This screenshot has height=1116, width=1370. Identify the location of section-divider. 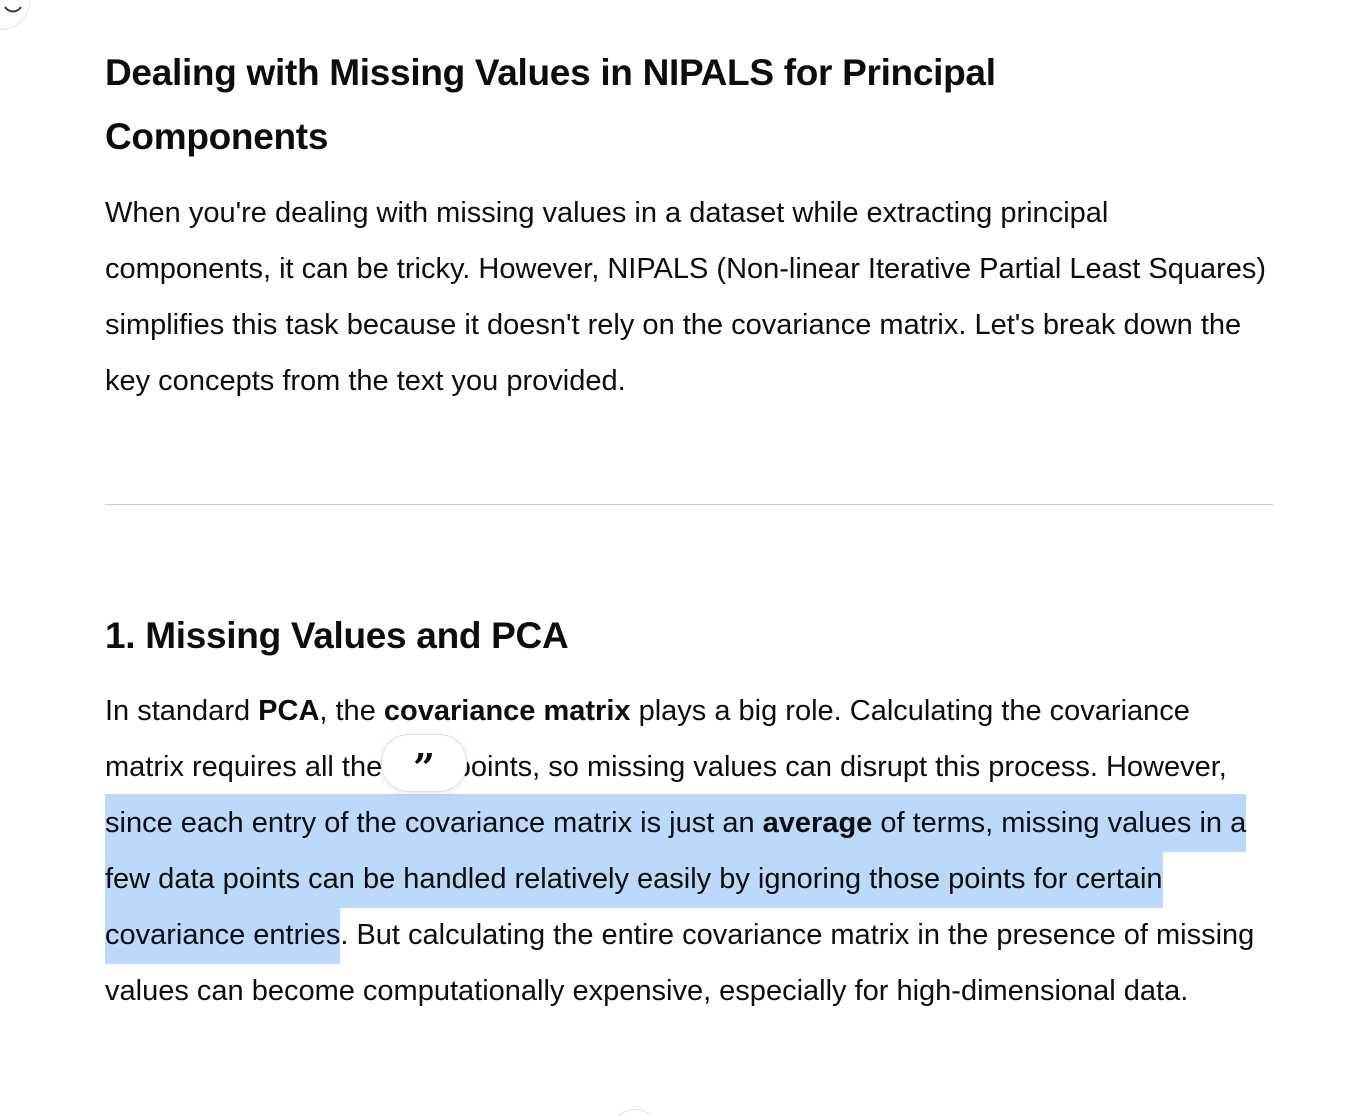
(689, 504).